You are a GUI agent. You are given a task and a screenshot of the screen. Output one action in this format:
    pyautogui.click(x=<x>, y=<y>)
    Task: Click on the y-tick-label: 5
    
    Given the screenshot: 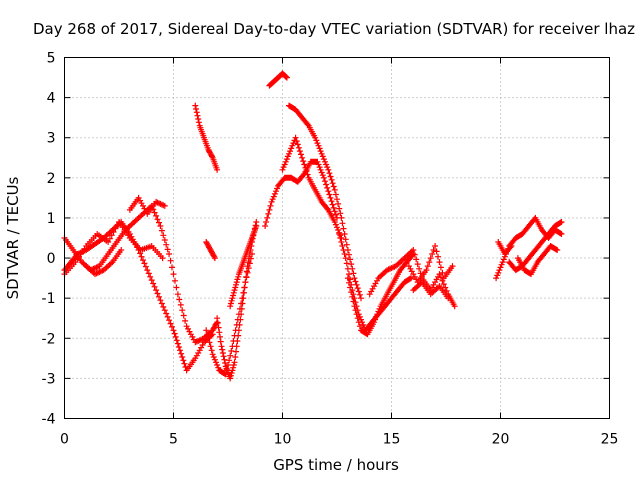 What is the action you would take?
    pyautogui.click(x=51, y=59)
    